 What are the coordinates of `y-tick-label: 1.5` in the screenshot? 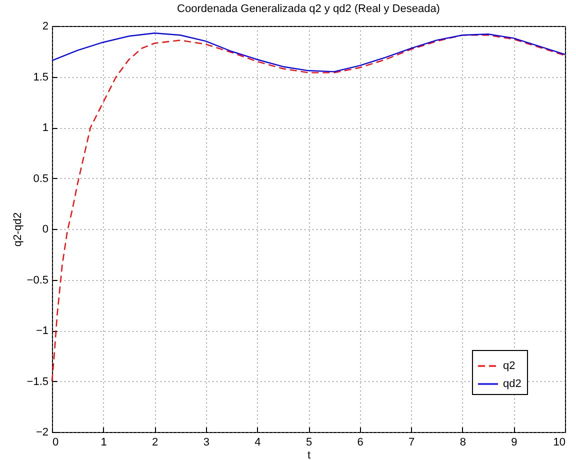 It's located at (40, 77).